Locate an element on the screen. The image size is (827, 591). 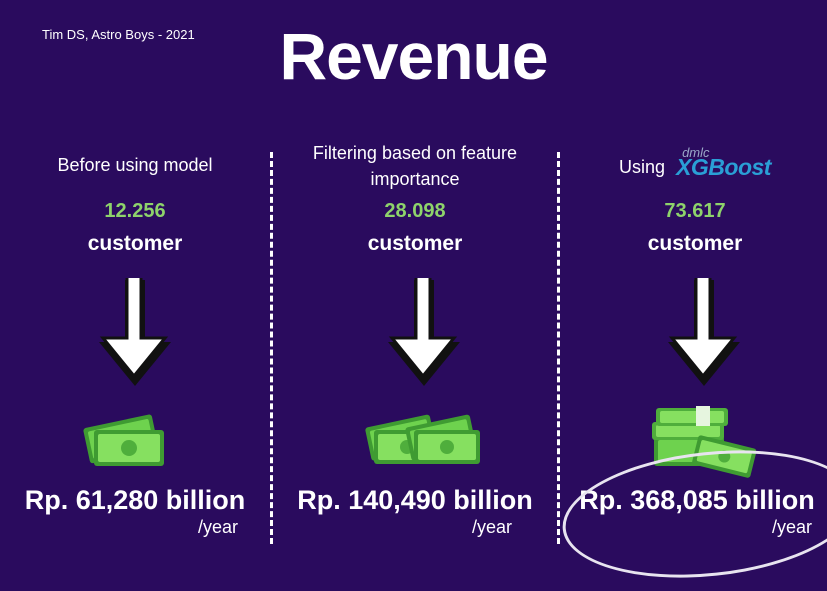
customer-count: 12.256 is located at coordinates (135, 211).